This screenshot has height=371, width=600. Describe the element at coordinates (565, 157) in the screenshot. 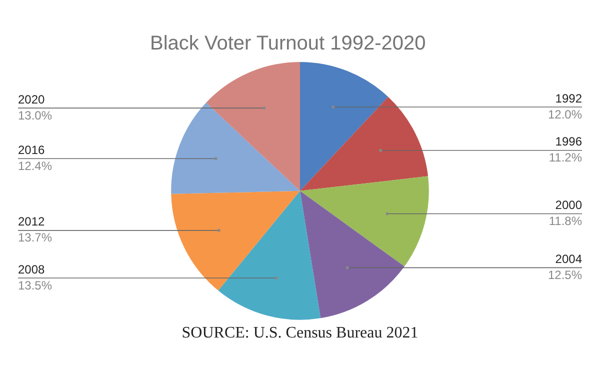

I see `data-label: 11.2%` at that location.